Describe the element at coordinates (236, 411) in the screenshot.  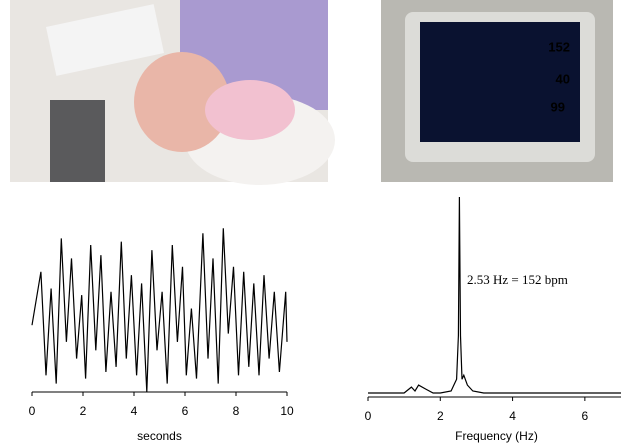
I see `x-tick-label: 8` at that location.